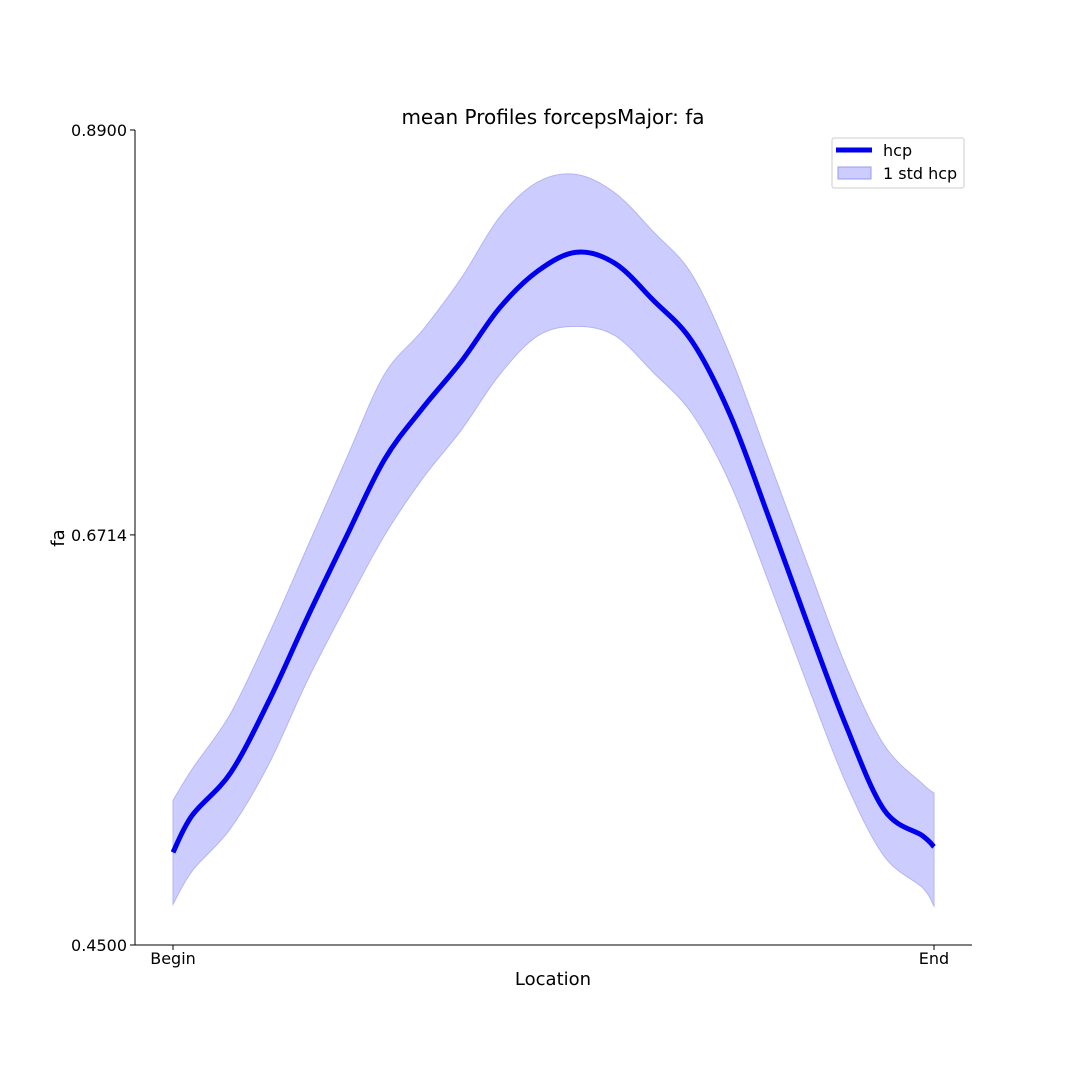  I want to click on legend-label-std: 1 std hcp, so click(920, 173).